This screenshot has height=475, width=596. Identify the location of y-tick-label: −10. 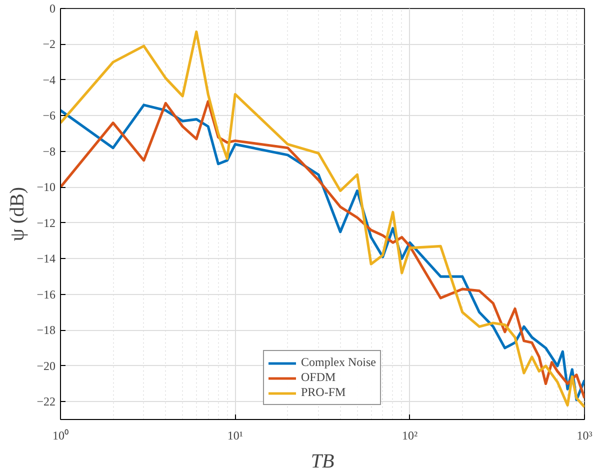
(46, 187).